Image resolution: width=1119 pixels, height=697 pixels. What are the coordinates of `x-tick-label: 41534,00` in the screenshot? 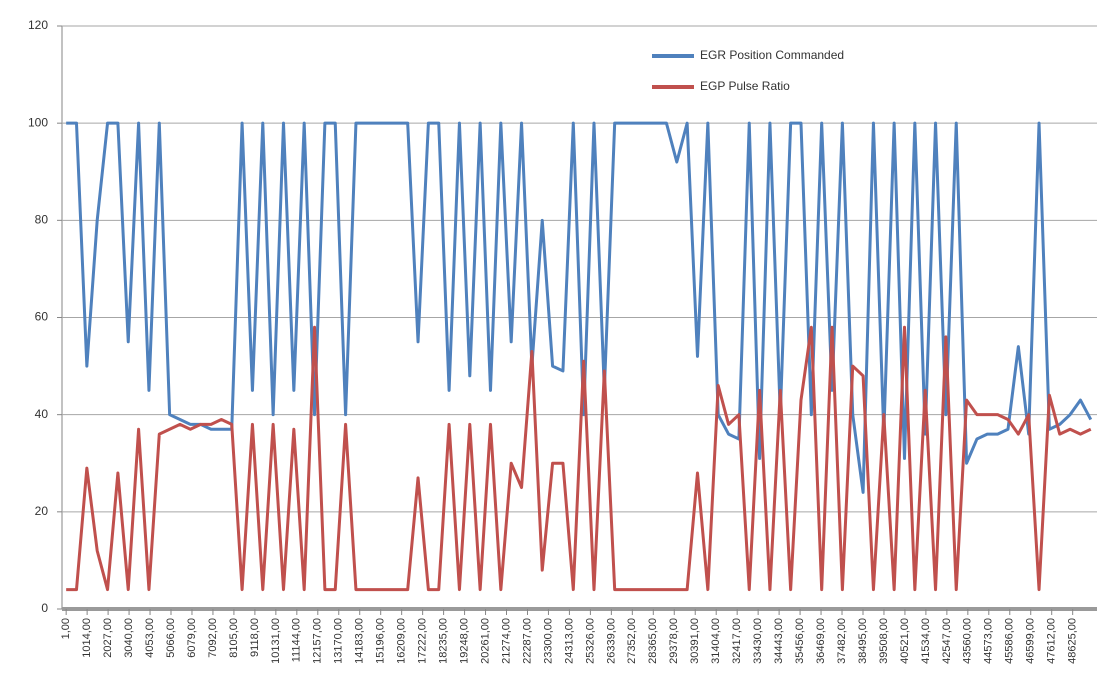 It's located at (926, 641).